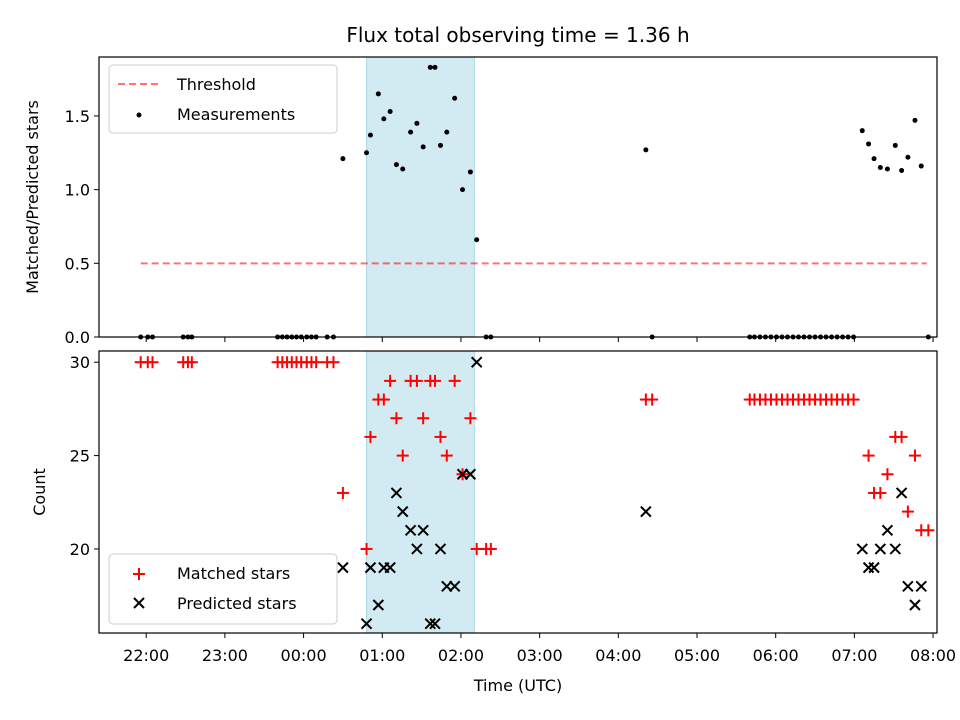  I want to click on chart-title: Flux total observing time = 1.36 h, so click(517, 35).